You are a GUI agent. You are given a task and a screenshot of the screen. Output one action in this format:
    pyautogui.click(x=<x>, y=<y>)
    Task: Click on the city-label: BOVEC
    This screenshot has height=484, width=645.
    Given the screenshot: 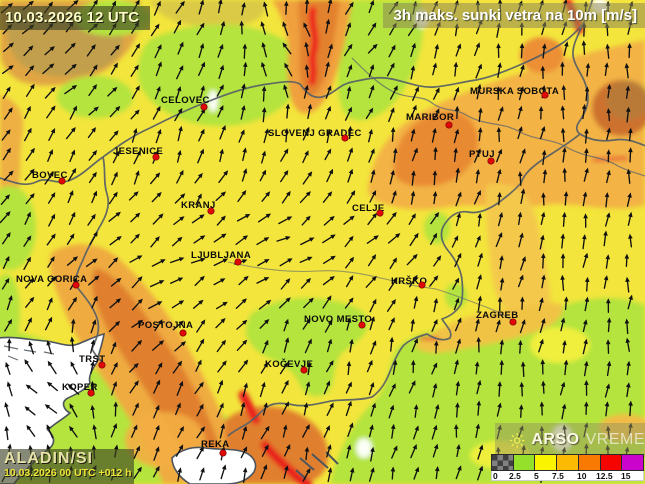 What is the action you would take?
    pyautogui.click(x=50, y=175)
    